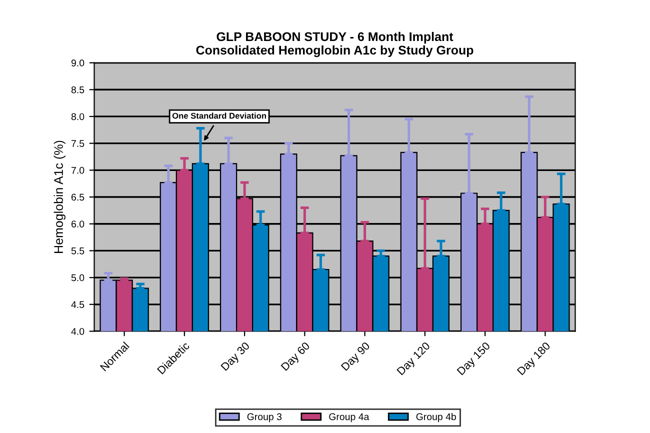 Image resolution: width=650 pixels, height=433 pixels. Describe the element at coordinates (77, 90) in the screenshot. I see `y-tick-label: 8.5` at that location.